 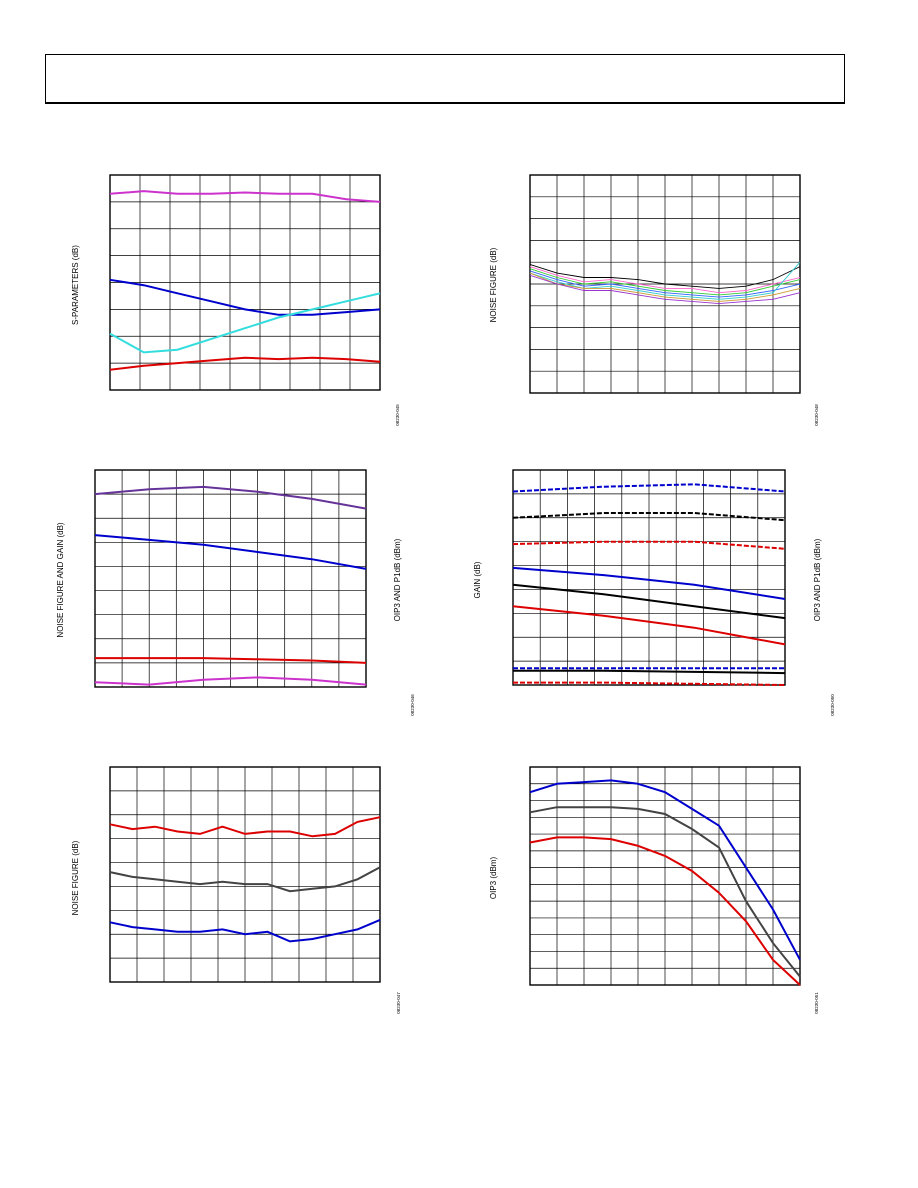 What do you see at coordinates (493, 284) in the screenshot?
I see `y-axis-label-c2: NOISE FIGURE (dB)` at bounding box center [493, 284].